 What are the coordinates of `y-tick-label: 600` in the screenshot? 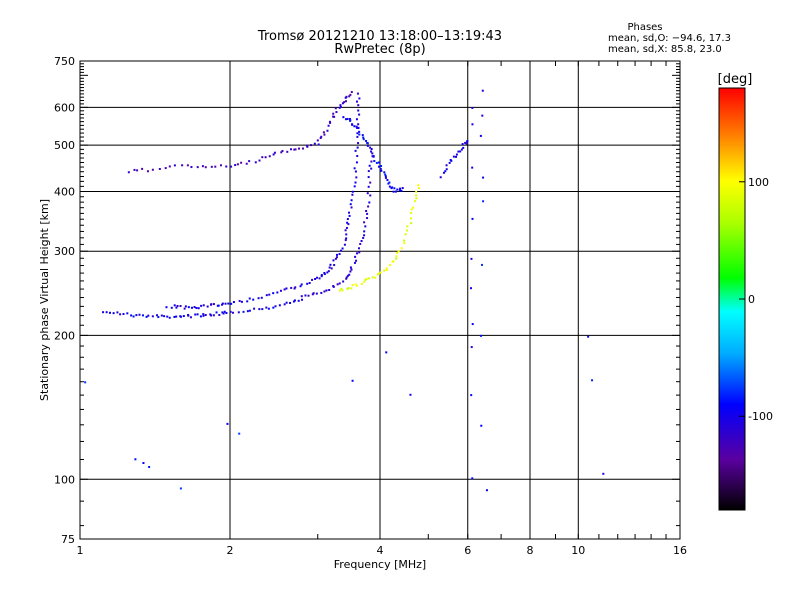 It's located at (64, 107).